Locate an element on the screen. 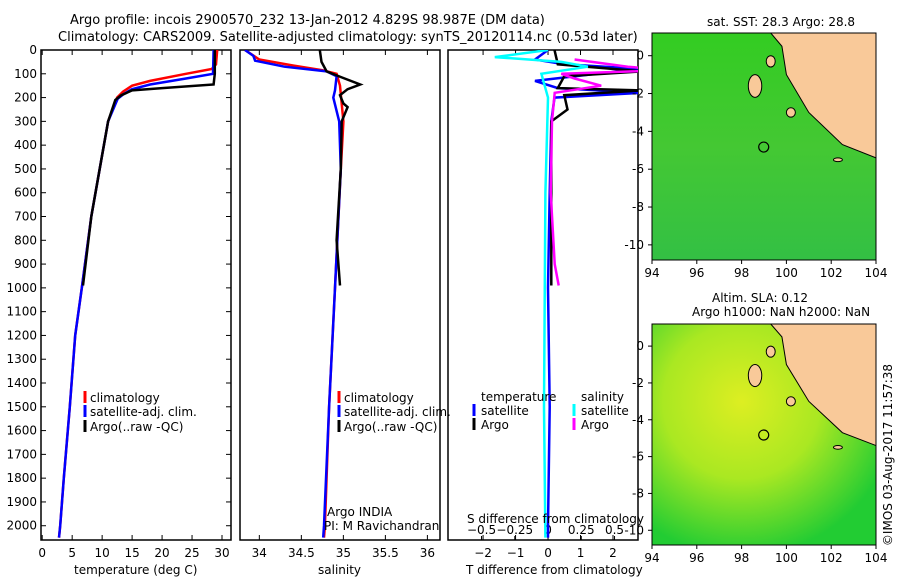  map-y-tick-label: -8 is located at coordinates (638, 207).